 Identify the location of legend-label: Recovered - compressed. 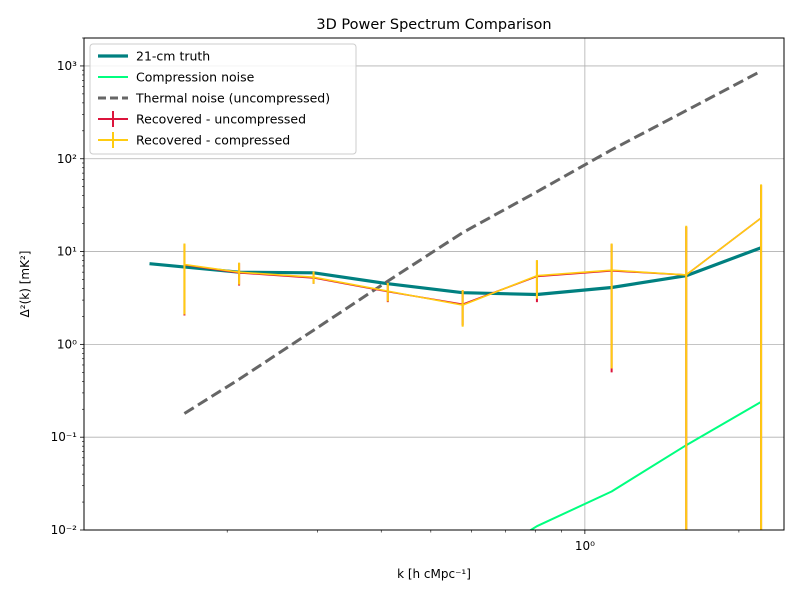
(213, 140).